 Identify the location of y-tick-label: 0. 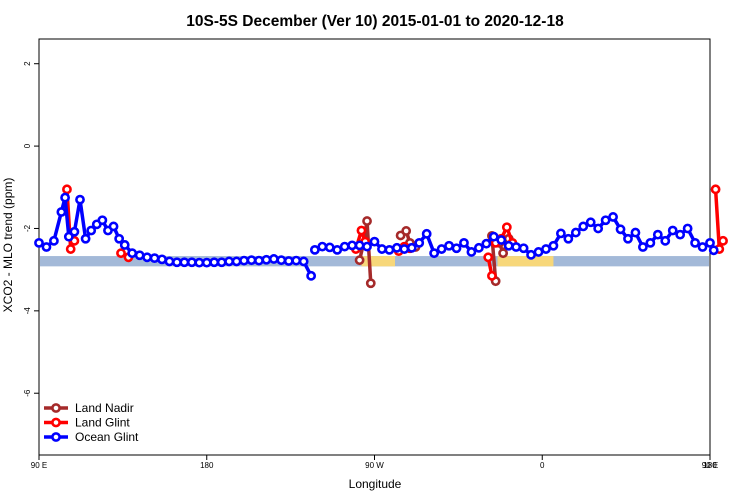
(27, 145).